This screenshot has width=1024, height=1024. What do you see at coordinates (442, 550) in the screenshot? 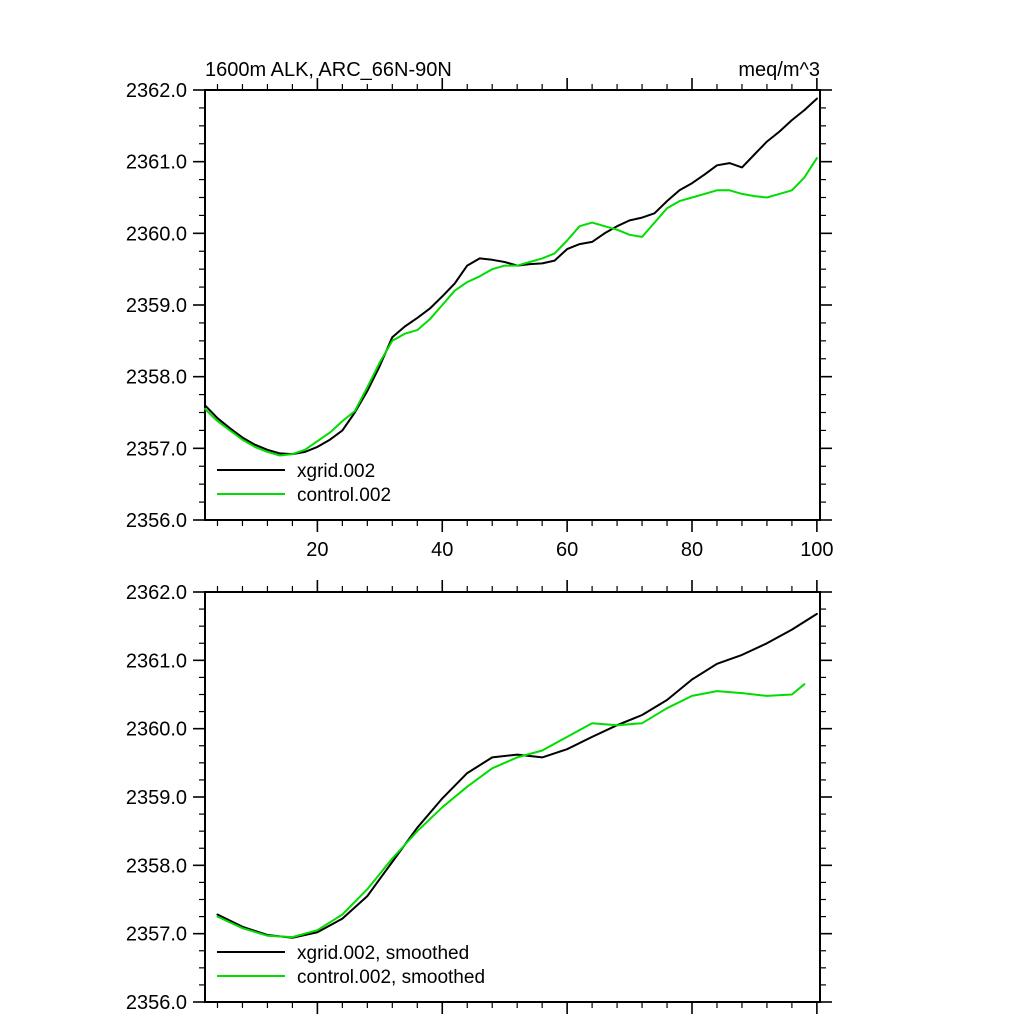
I see `x-tick-label: 40` at bounding box center [442, 550].